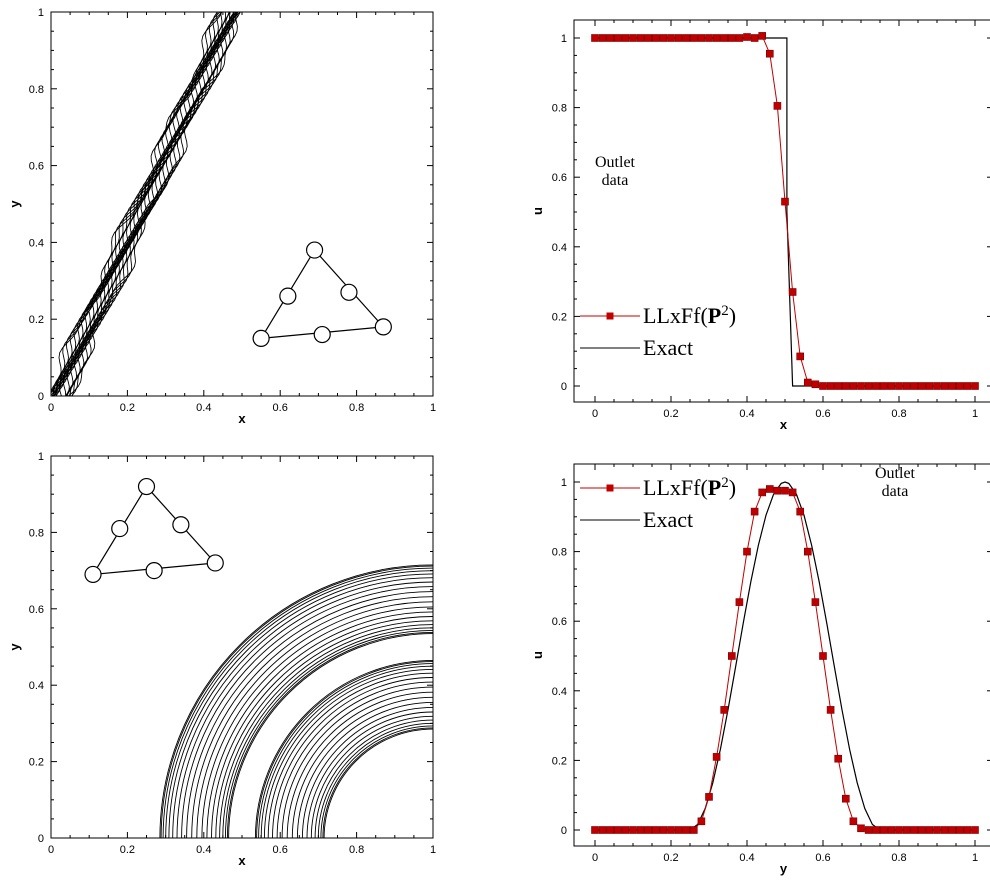 The height and width of the screenshot is (881, 990). What do you see at coordinates (14, 647) in the screenshot?
I see `y-axis-label: y` at bounding box center [14, 647].